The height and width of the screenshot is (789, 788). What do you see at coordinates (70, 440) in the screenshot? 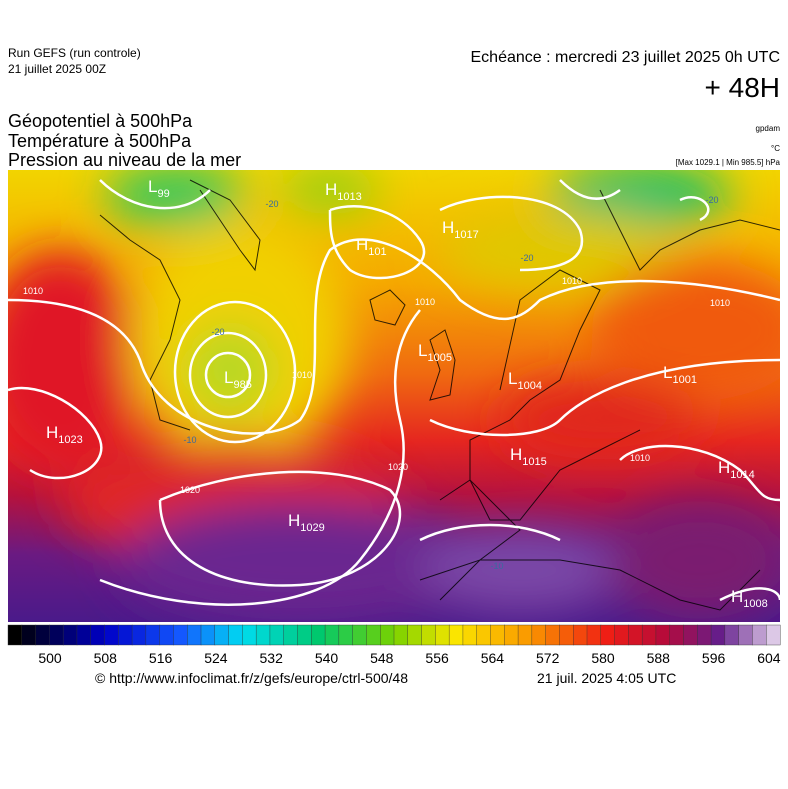
I see `center-value: 1023` at bounding box center [70, 440].